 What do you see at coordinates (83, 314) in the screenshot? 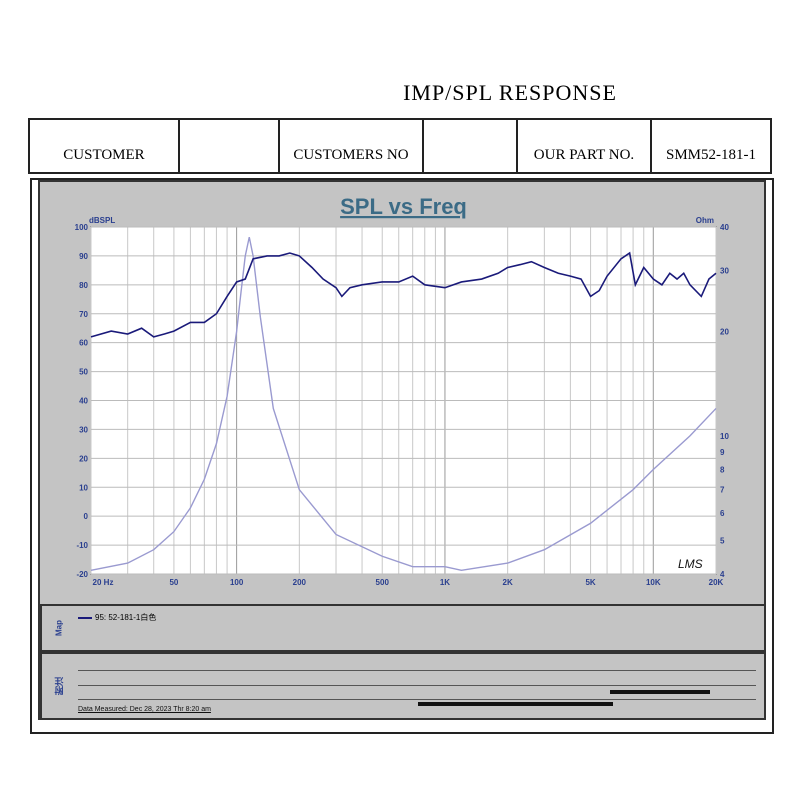
I see `y-tick-label: 70` at bounding box center [83, 314].